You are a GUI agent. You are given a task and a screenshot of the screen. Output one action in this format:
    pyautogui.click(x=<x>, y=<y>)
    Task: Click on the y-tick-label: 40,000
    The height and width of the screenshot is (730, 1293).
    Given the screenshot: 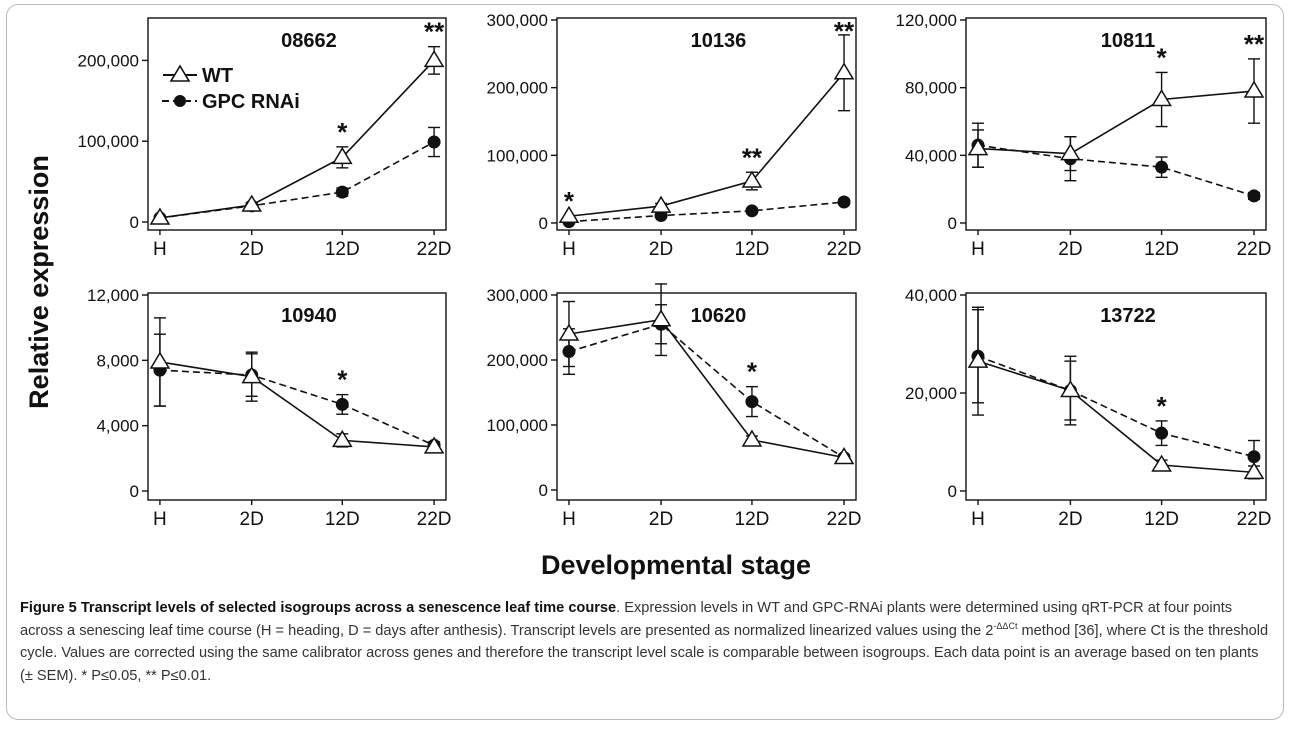 What is the action you would take?
    pyautogui.click(x=931, y=295)
    